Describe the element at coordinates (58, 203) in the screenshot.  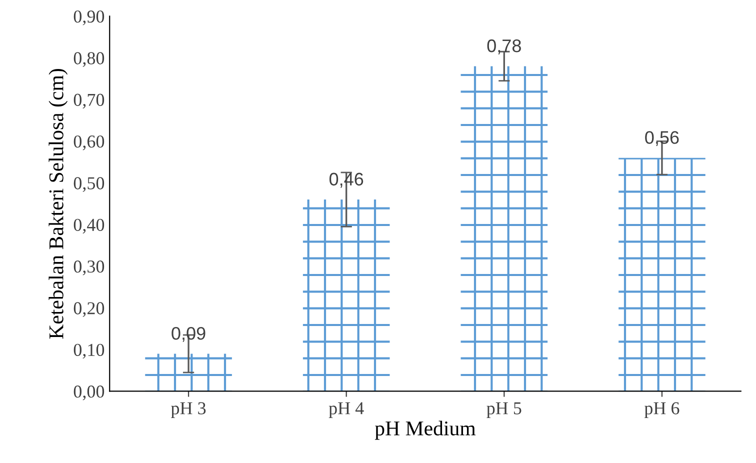
I see `y-axis-title: Ketebalan Bakteri Selulosa (cm)` at that location.